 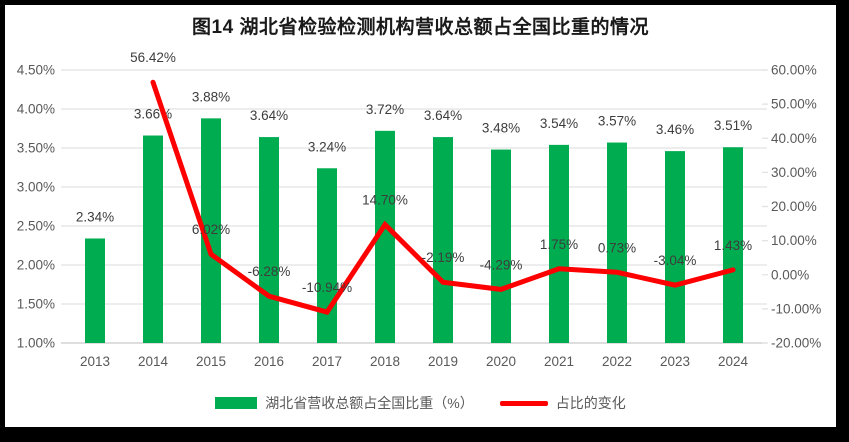 What do you see at coordinates (327, 361) in the screenshot?
I see `x-tick-label-2017: 2017` at bounding box center [327, 361].